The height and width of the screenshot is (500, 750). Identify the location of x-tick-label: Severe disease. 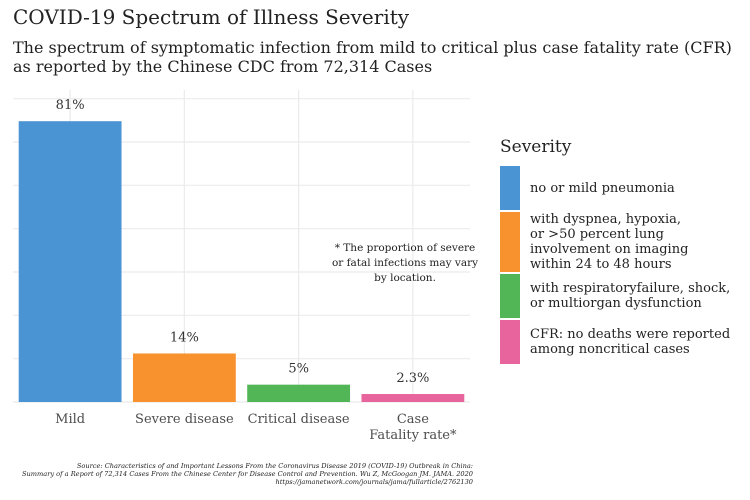
(184, 419).